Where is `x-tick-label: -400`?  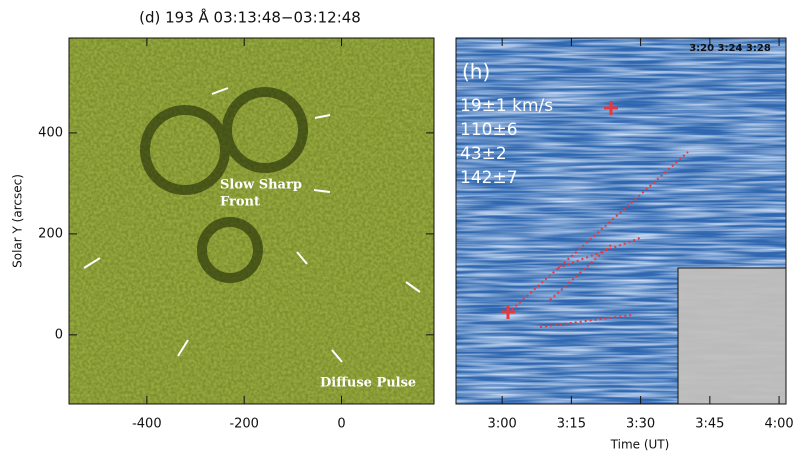 x-tick-label: -400 is located at coordinates (147, 424).